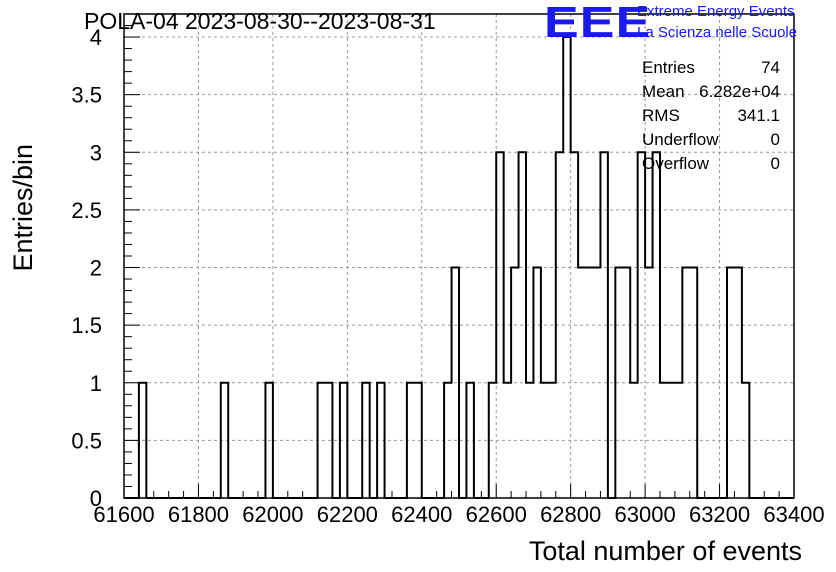  I want to click on y-tick-label: 0, so click(96, 498).